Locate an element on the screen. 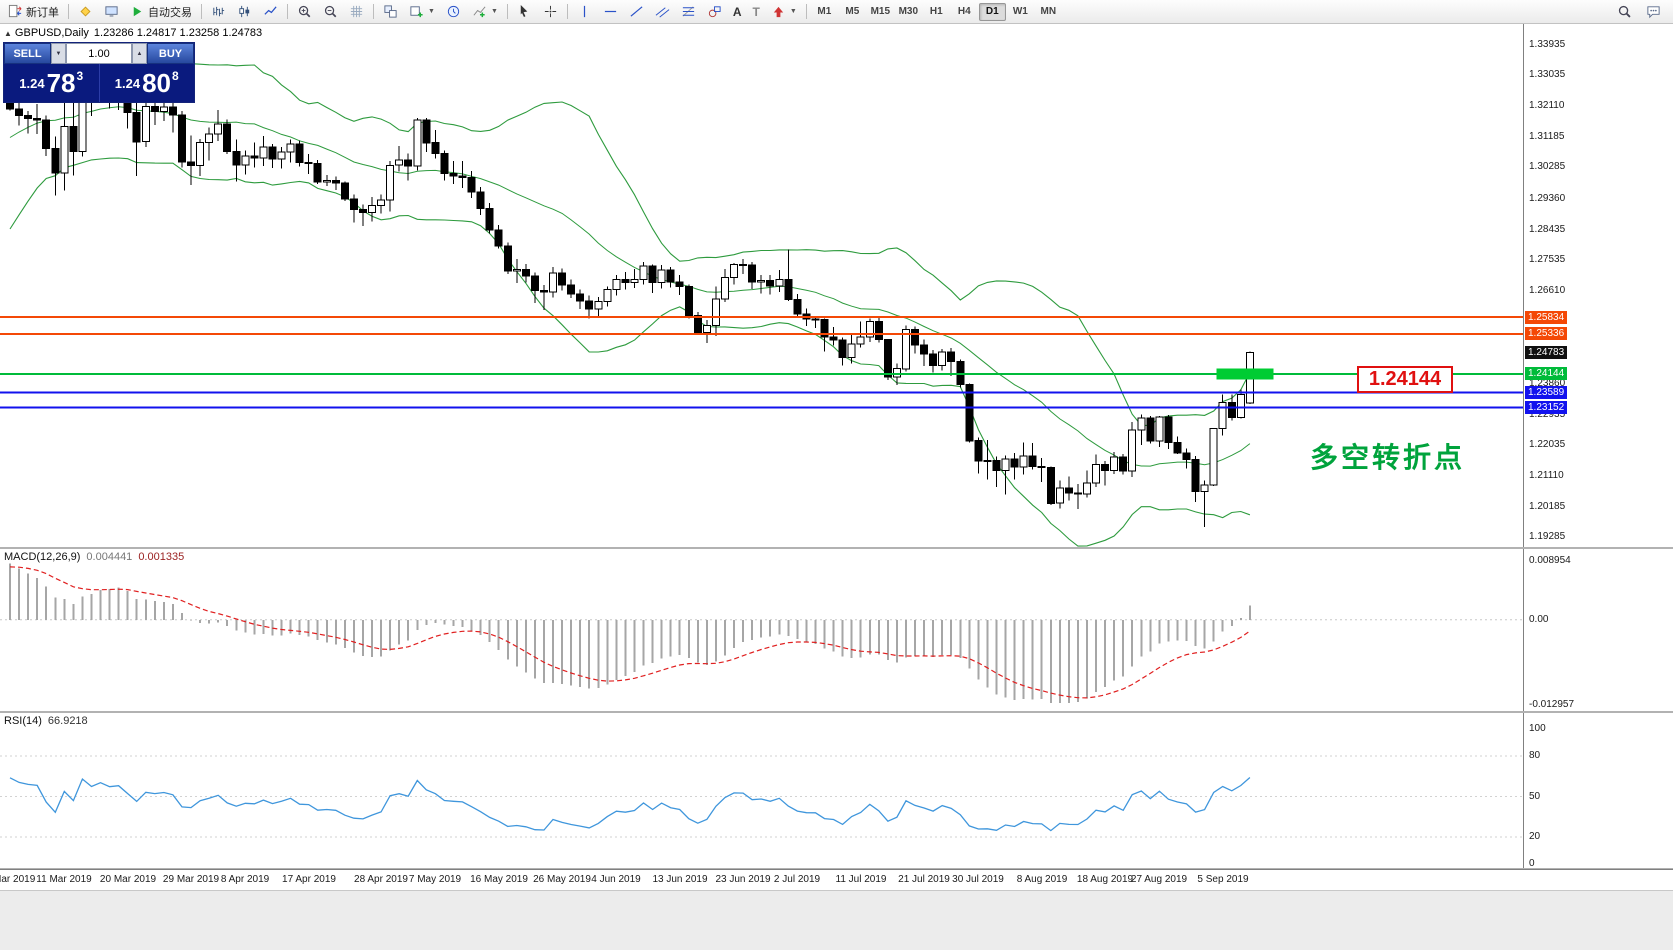 This screenshot has height=950, width=1673. zoom-out-icon is located at coordinates (330, 11).